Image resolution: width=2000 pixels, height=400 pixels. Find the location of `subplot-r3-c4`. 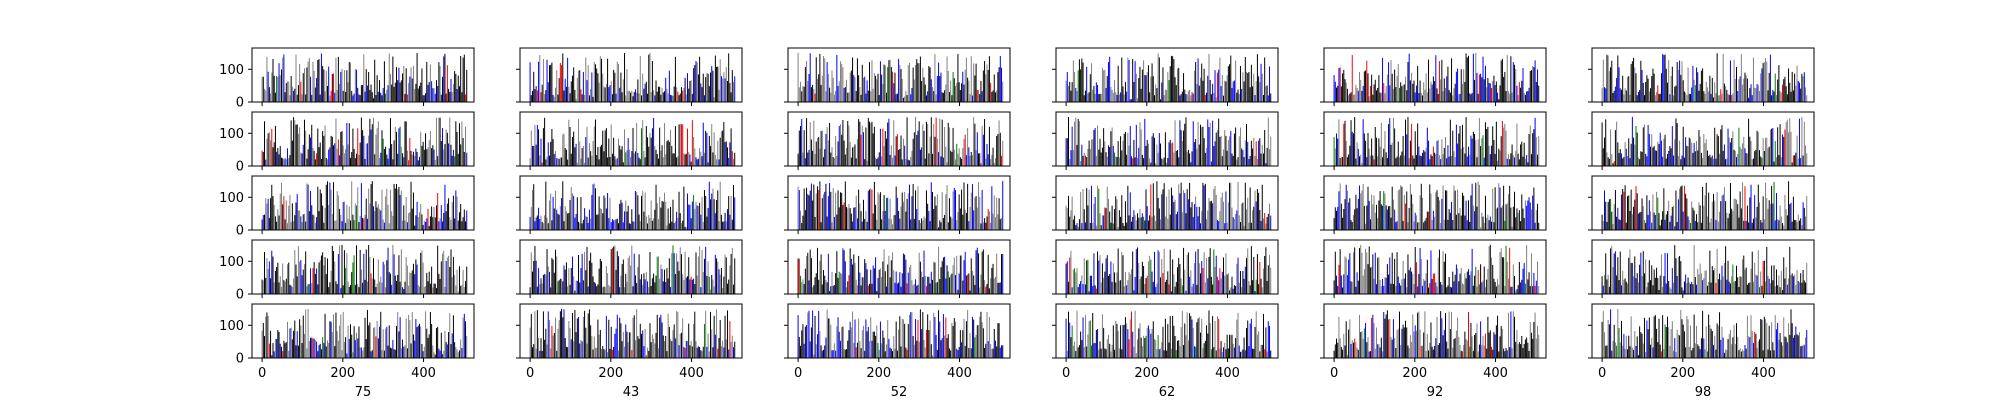

subplot-r3-c4 is located at coordinates (1165, 205).